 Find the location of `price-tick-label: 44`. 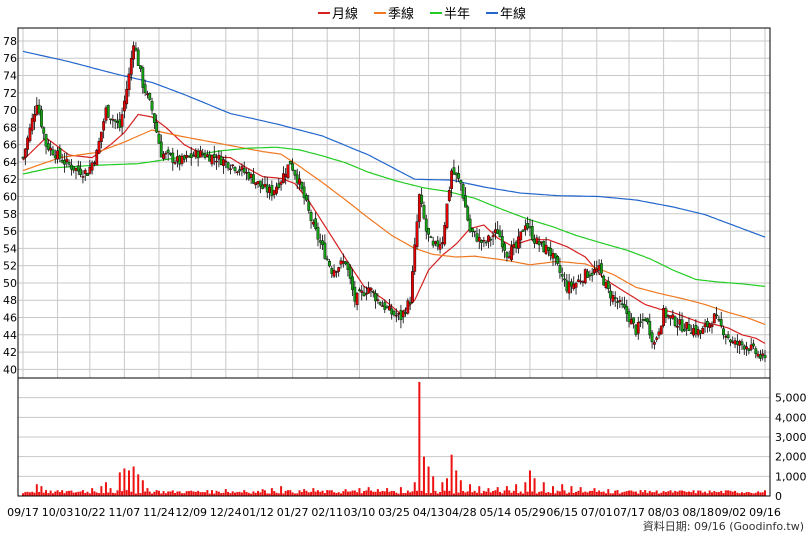

price-tick-label: 44 is located at coordinates (10, 335).